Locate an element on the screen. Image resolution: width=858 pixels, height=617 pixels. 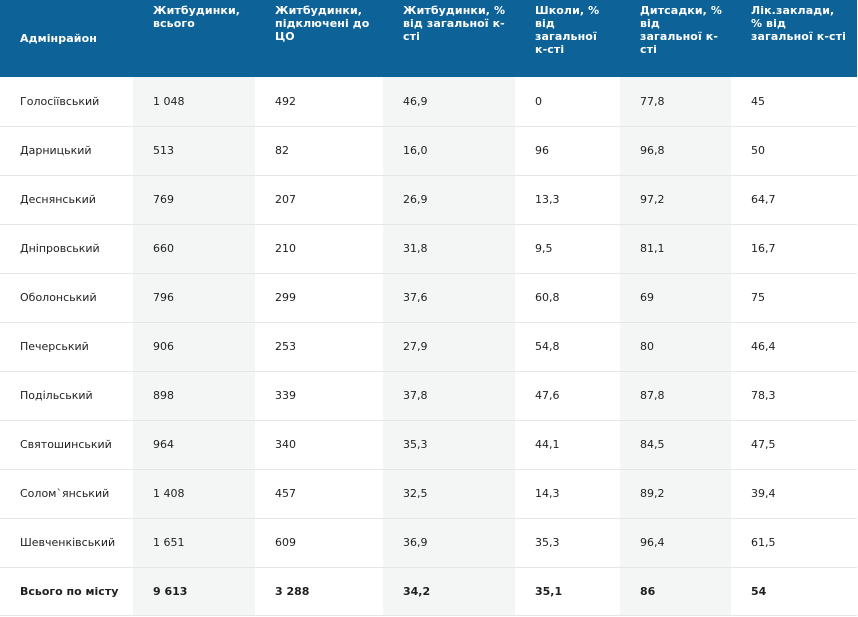
cell-district: Деснянський is located at coordinates (66, 200).